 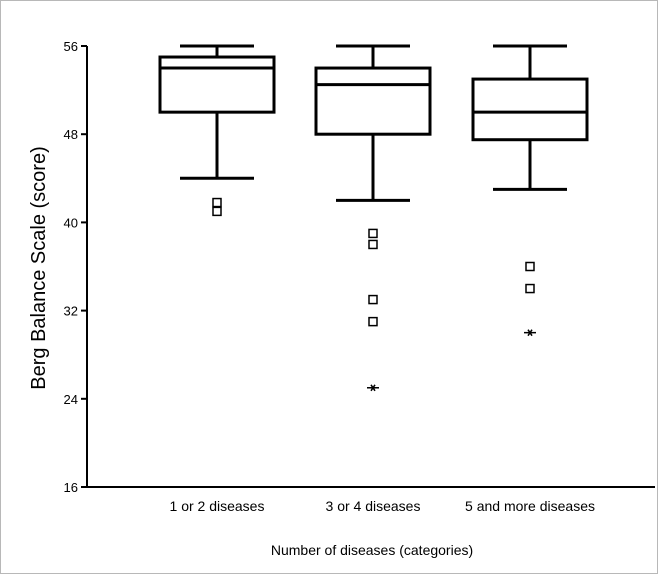 I want to click on y-tick-label: 24, so click(x=71, y=399).